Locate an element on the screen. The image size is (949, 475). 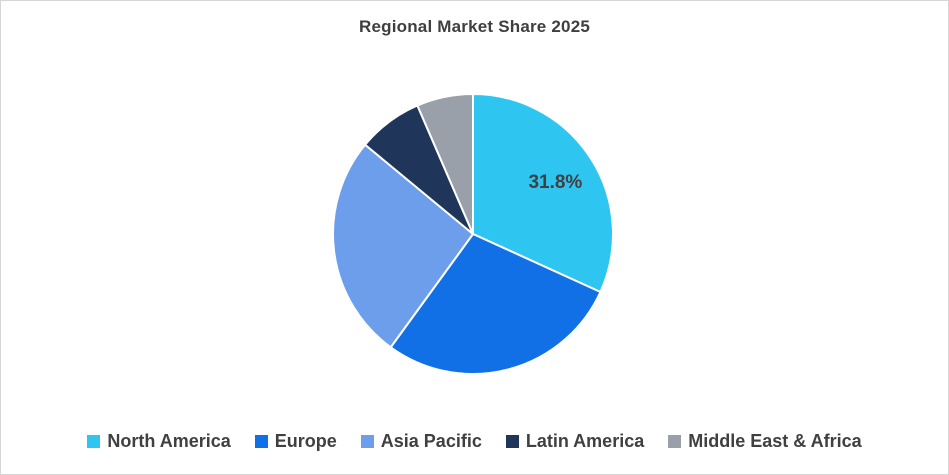
data-label-north-america: 31.8% is located at coordinates (555, 182).